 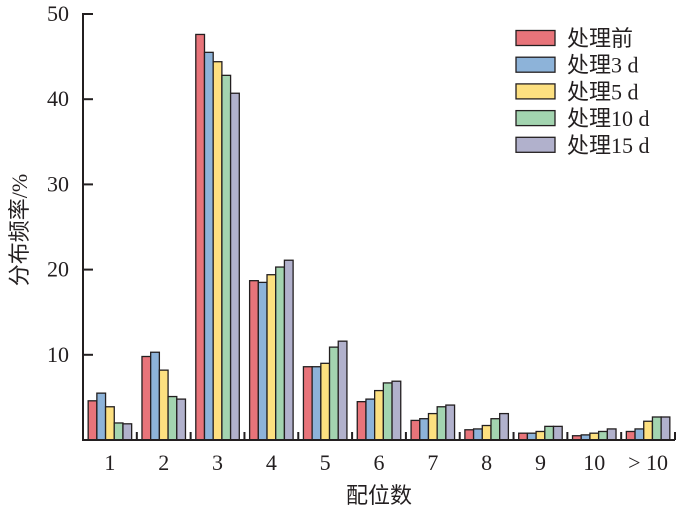 What do you see at coordinates (58, 13) in the screenshot?
I see `y-tick-label: 50` at bounding box center [58, 13].